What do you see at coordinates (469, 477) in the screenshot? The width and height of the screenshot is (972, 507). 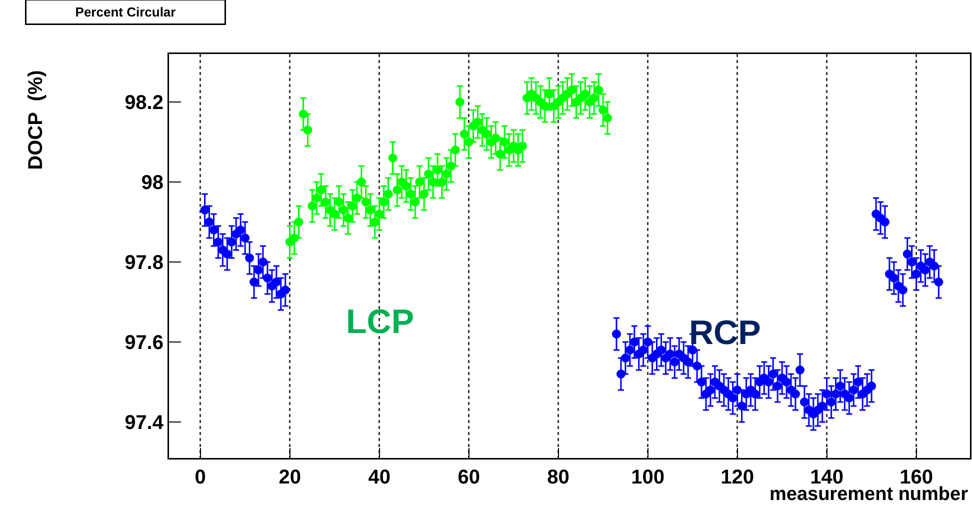 I see `x-tick-label: 60` at bounding box center [469, 477].